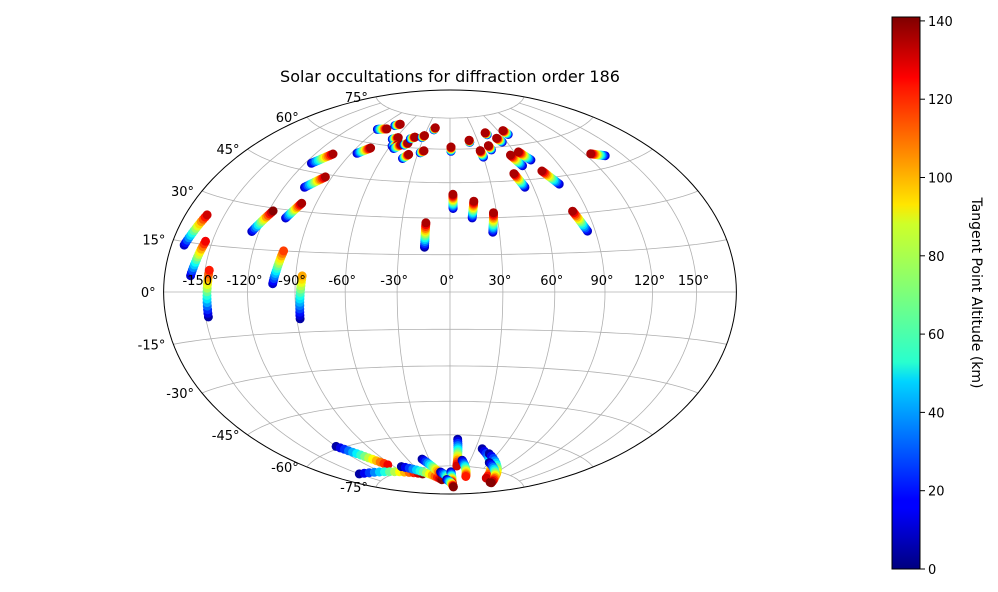  Describe the element at coordinates (936, 413) in the screenshot. I see `colorbar-tick-label: 40` at that location.